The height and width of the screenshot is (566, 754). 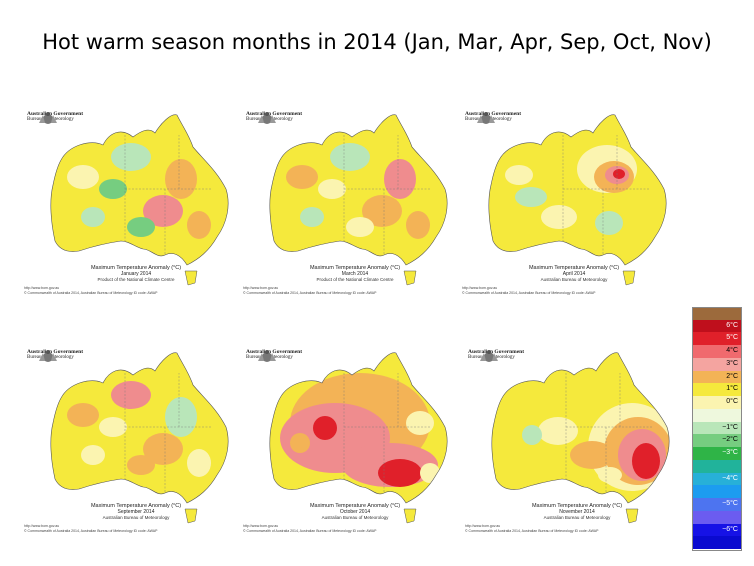 What do you see at coordinates (717, 402) in the screenshot?
I see `legend-swatch: 0°C` at bounding box center [717, 402].